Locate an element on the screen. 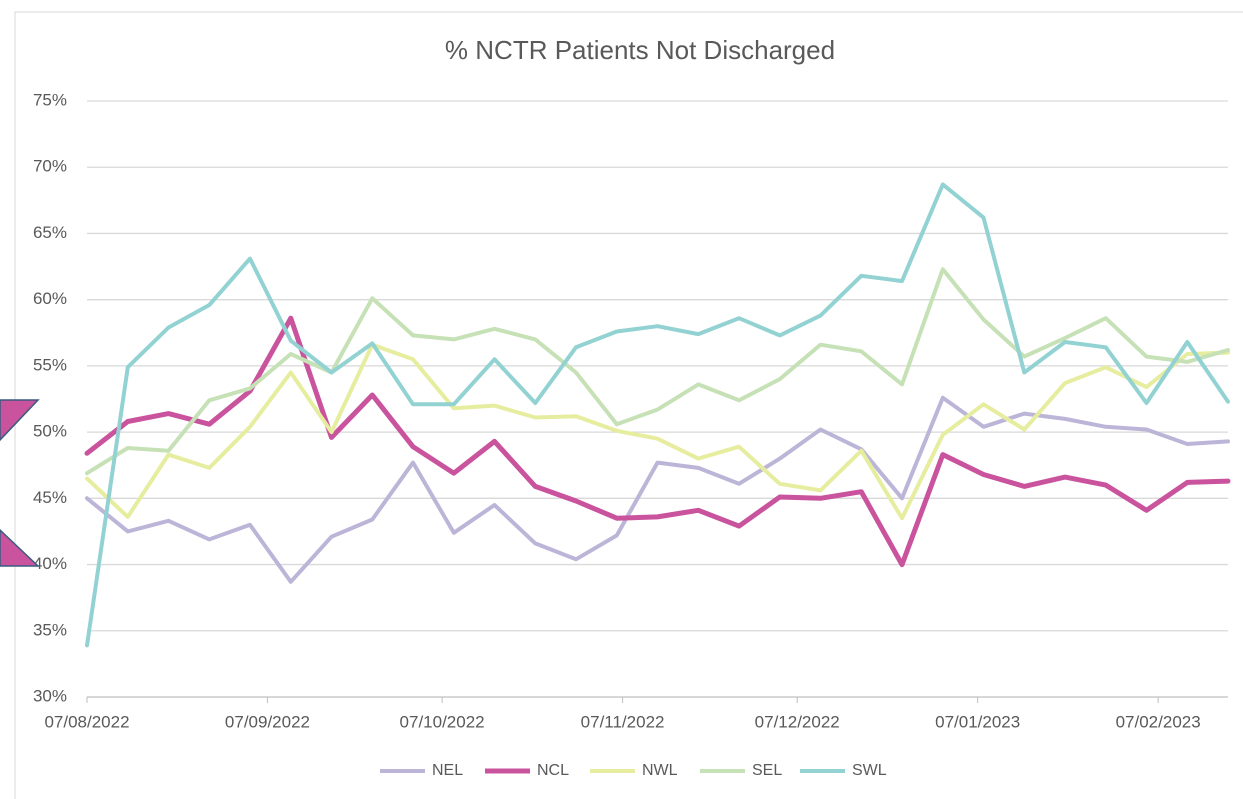  y-tick-label: 75% is located at coordinates (50, 99).